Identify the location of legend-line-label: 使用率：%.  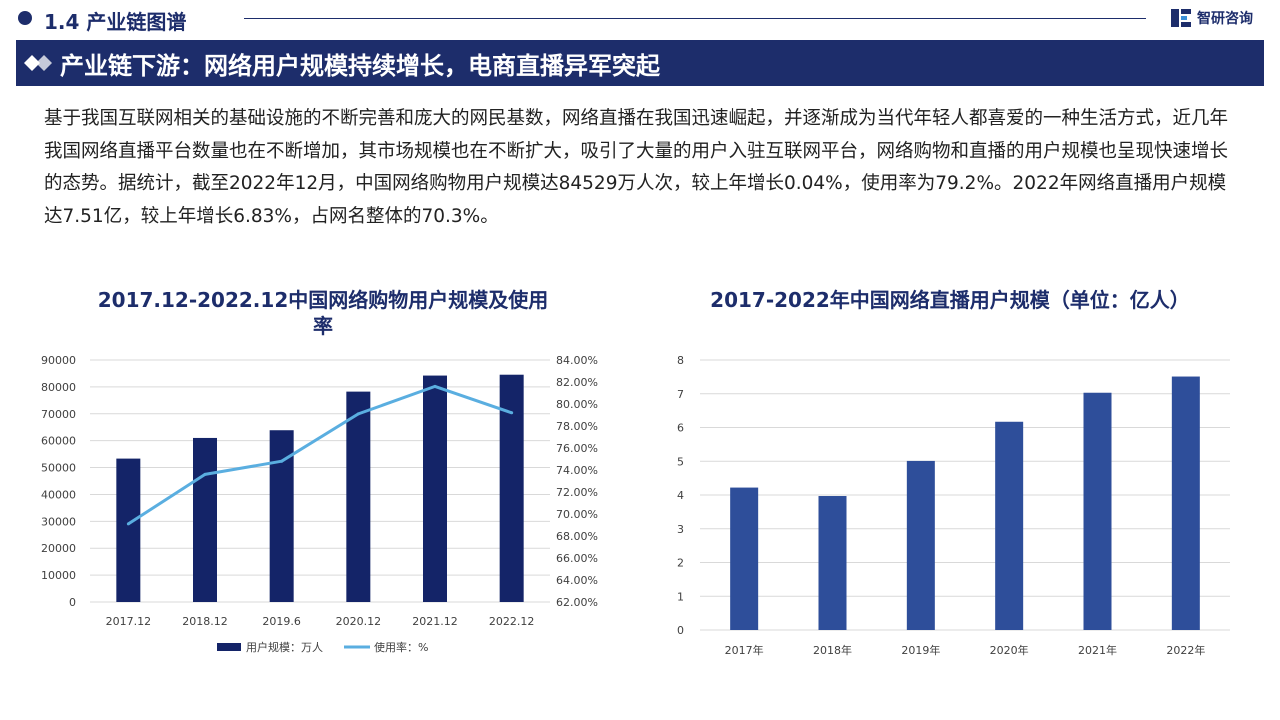
(401, 647).